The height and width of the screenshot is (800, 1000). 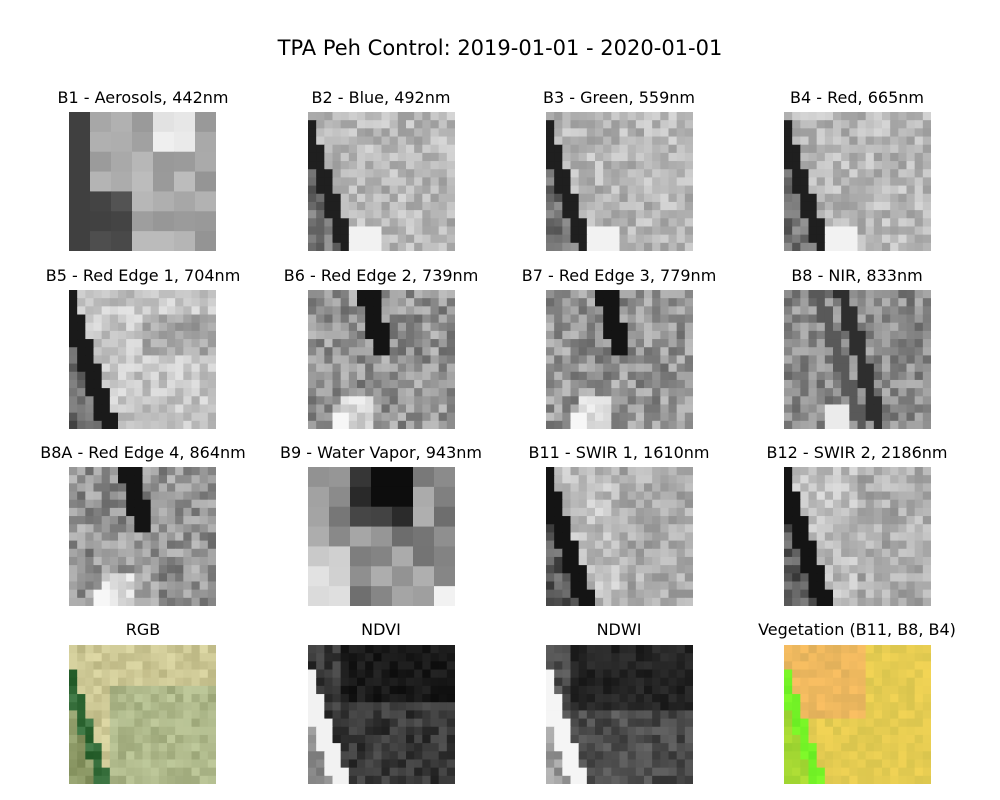 I want to click on panel-image-b7, so click(x=619, y=359).